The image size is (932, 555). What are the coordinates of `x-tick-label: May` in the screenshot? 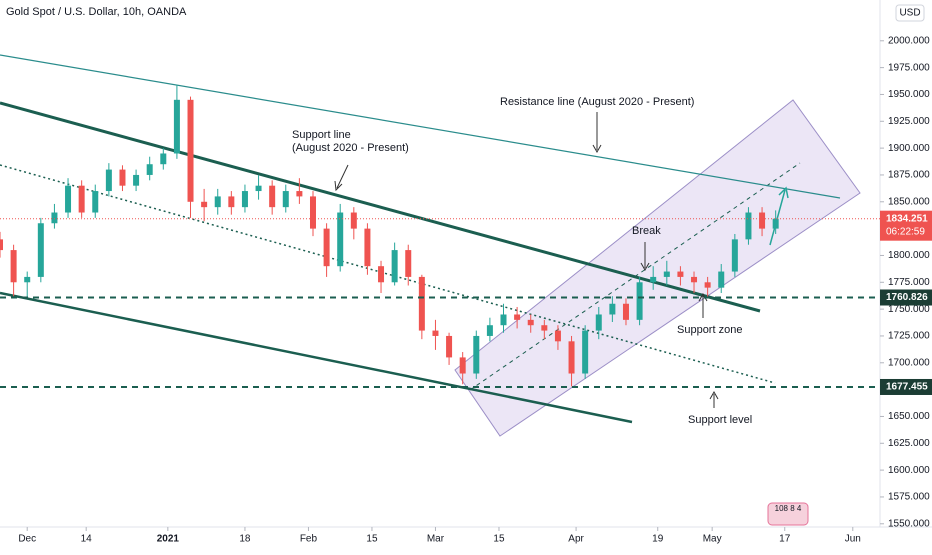 It's located at (712, 539).